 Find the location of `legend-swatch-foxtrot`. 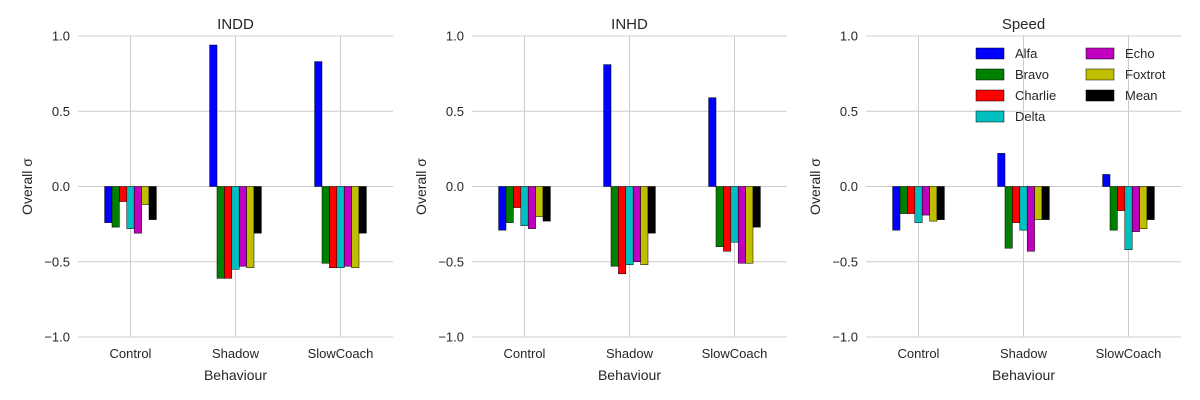

legend-swatch-foxtrot is located at coordinates (1100, 74).